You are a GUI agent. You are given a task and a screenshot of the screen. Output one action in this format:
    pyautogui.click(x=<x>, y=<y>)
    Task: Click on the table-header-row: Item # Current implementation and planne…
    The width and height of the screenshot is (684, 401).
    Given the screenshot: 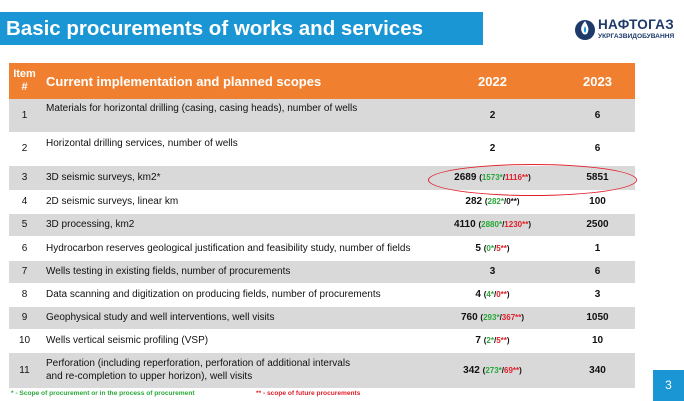 What is the action you would take?
    pyautogui.click(x=322, y=81)
    